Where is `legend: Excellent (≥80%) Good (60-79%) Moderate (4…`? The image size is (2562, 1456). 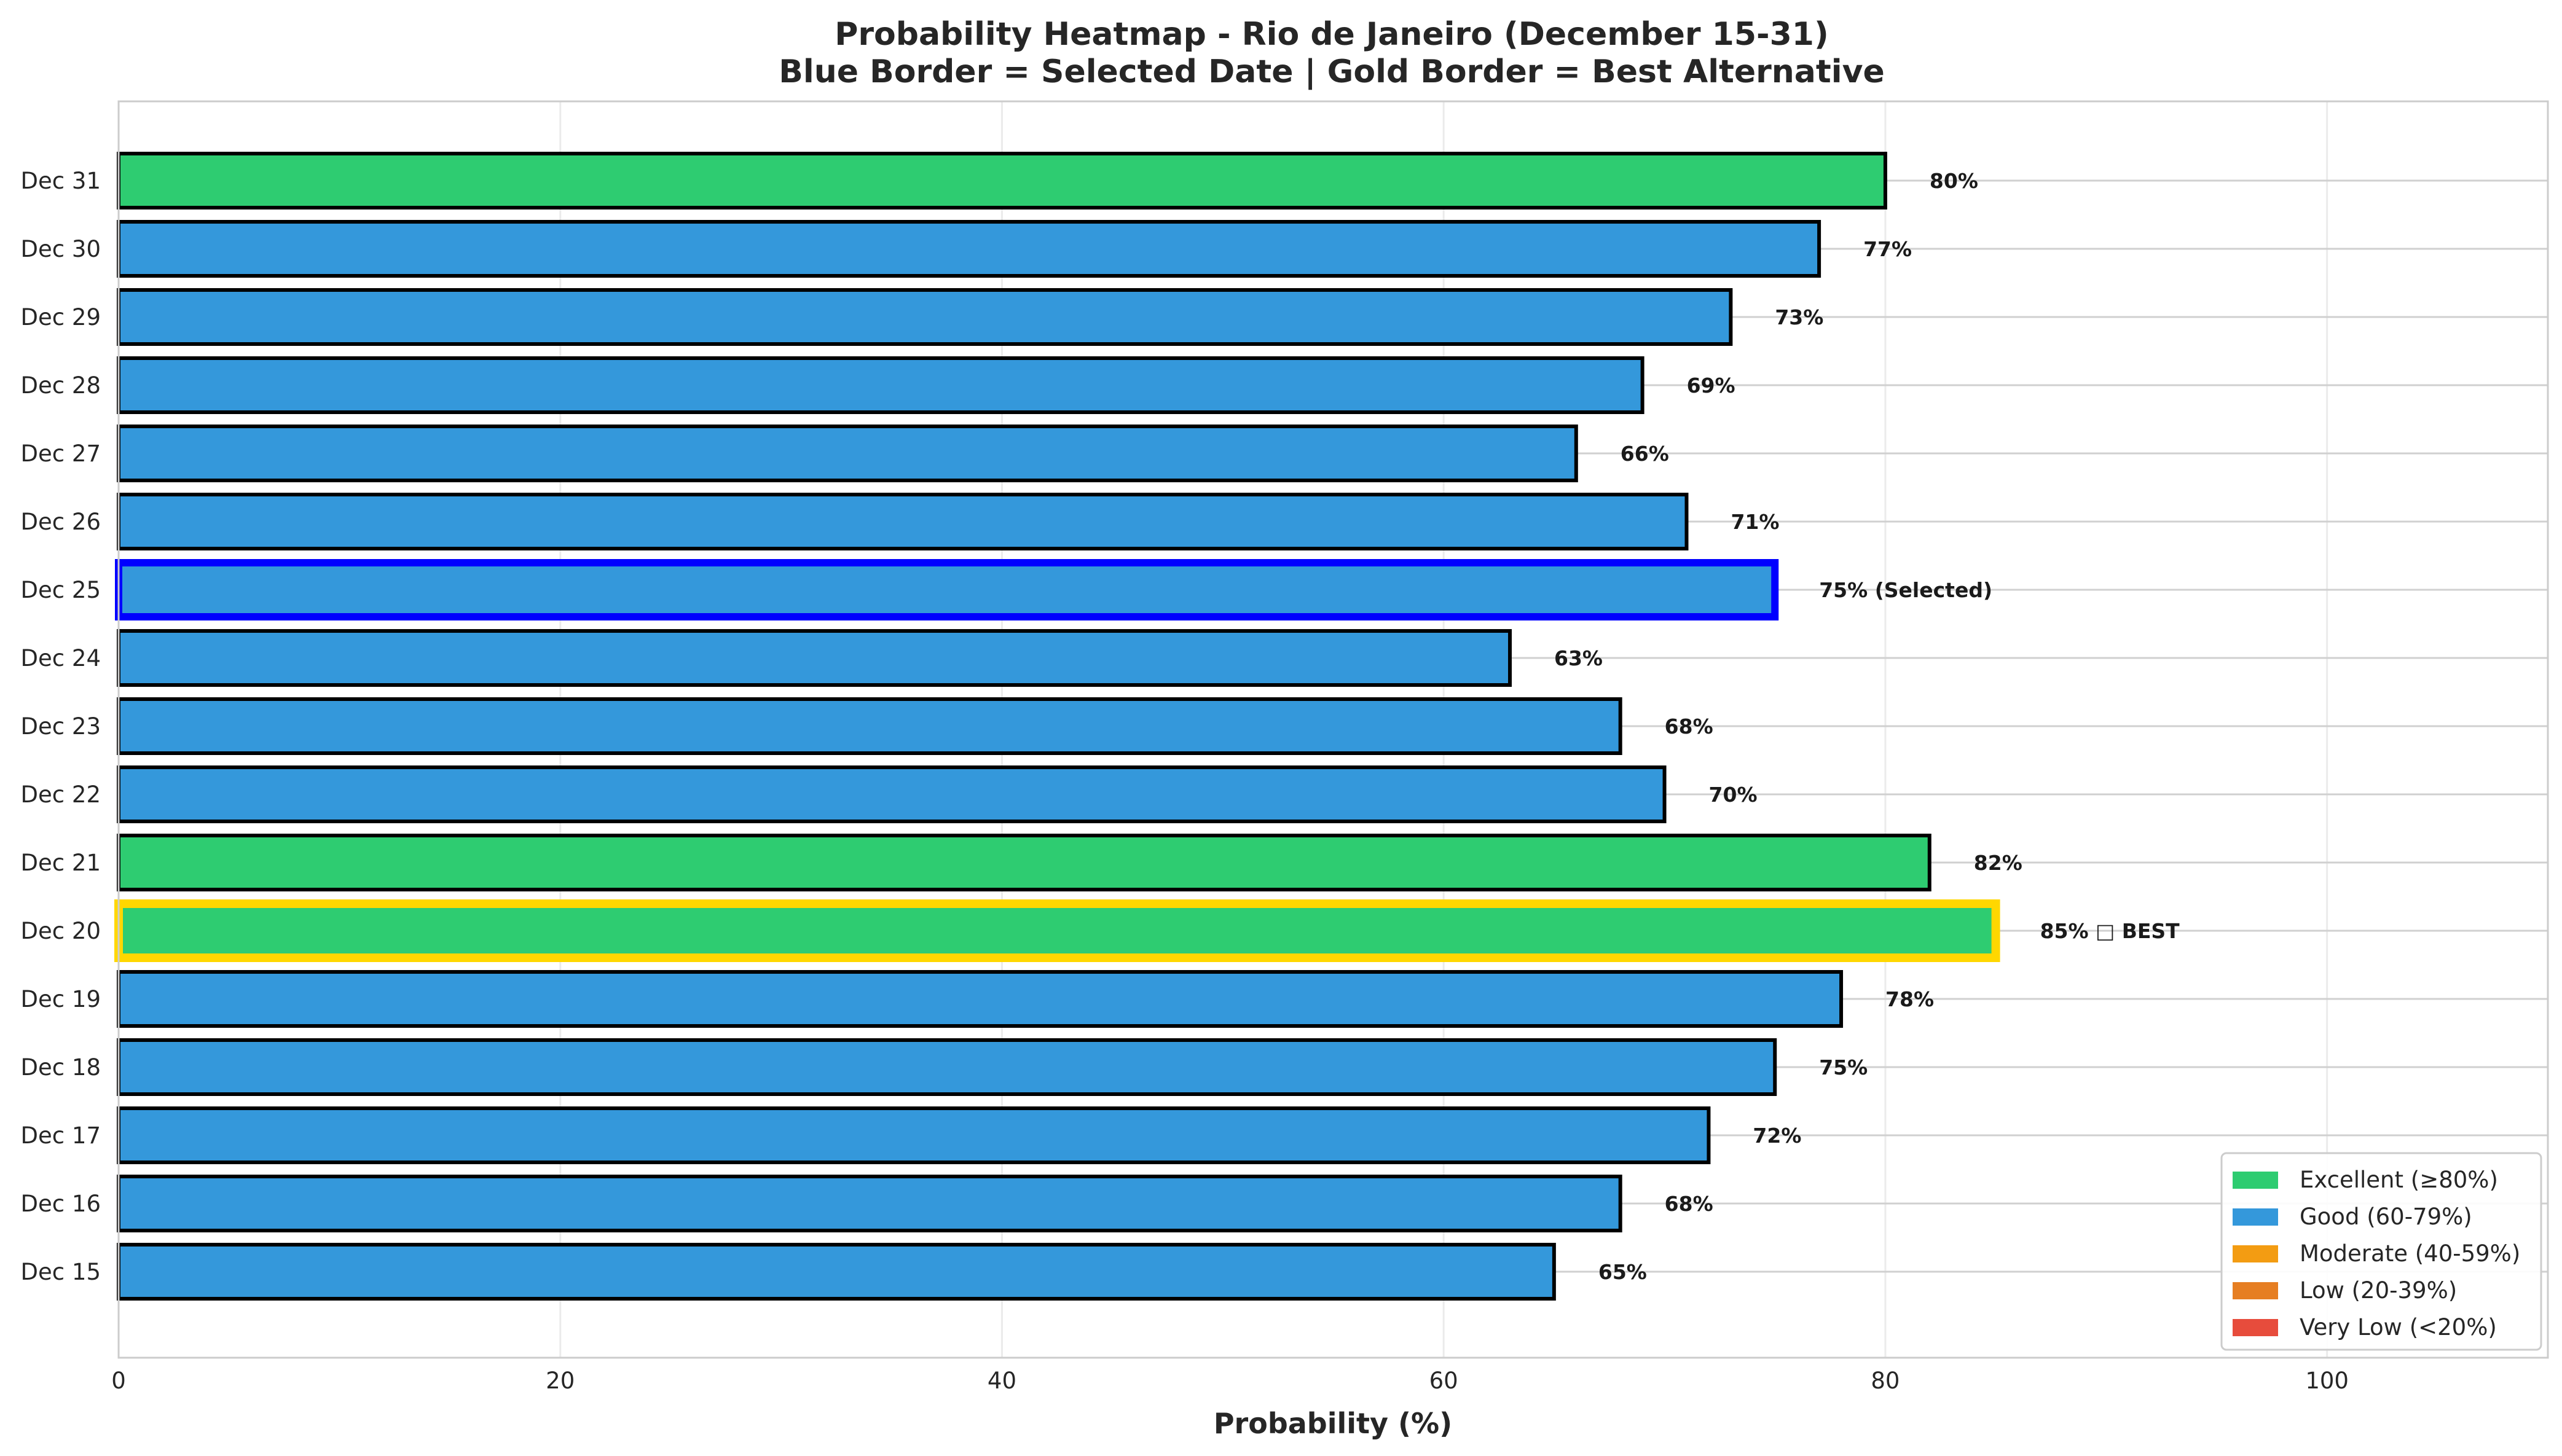 legend: Excellent (≥80%) Good (60-79%) Moderate (4… is located at coordinates (2381, 1251).